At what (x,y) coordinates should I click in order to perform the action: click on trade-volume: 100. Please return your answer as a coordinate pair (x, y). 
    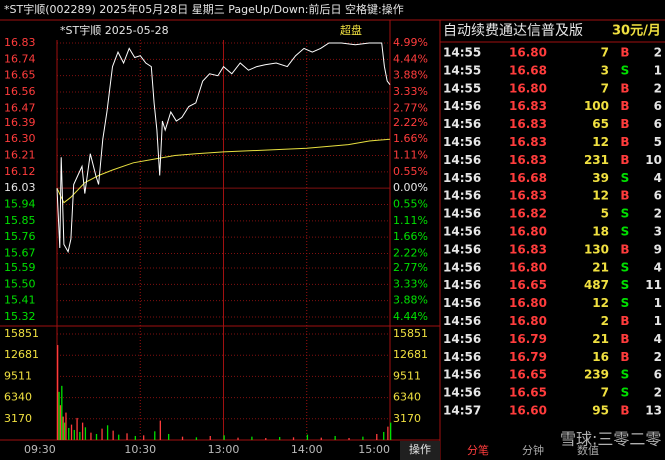
    Looking at the image, I should click on (596, 106).